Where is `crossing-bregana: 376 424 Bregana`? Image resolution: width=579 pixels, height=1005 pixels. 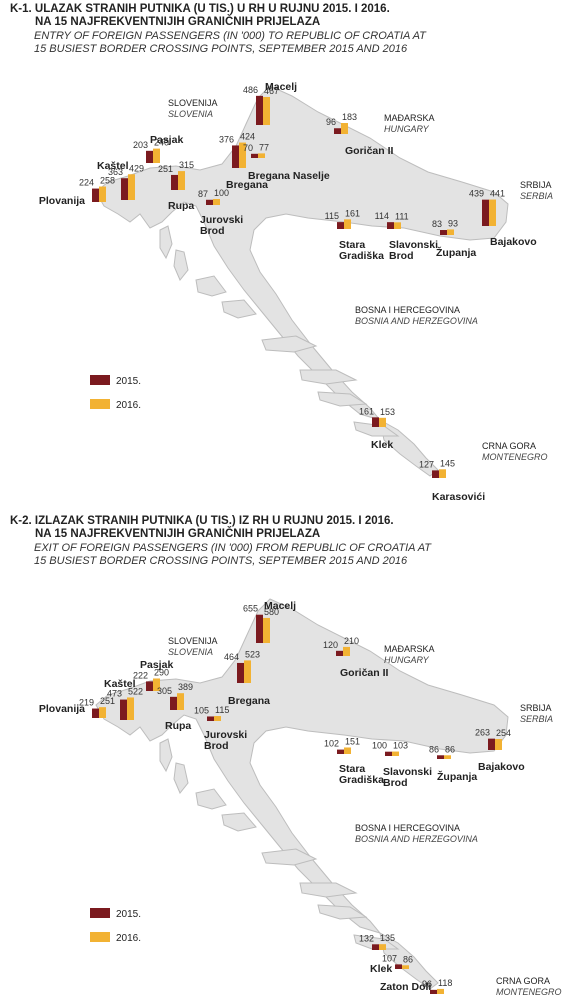
crossing-bregana: 376 424 Bregana is located at coordinates (243, 161).